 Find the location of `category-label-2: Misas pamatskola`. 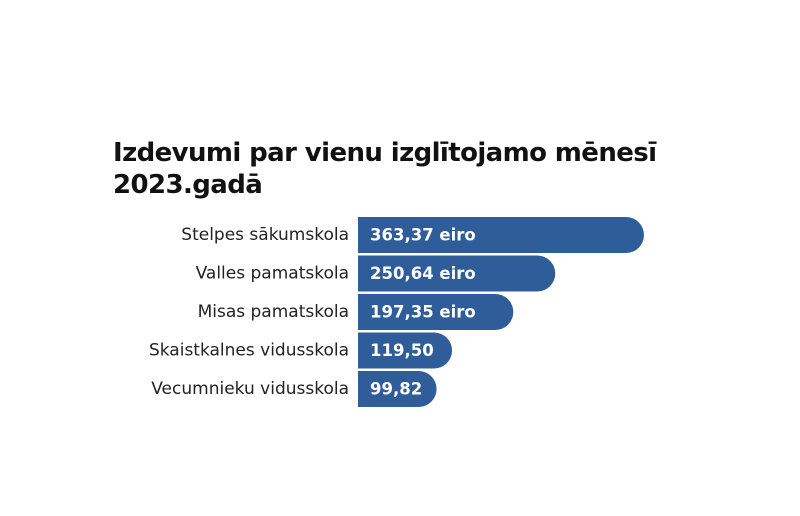

category-label-2: Misas pamatskola is located at coordinates (273, 312).